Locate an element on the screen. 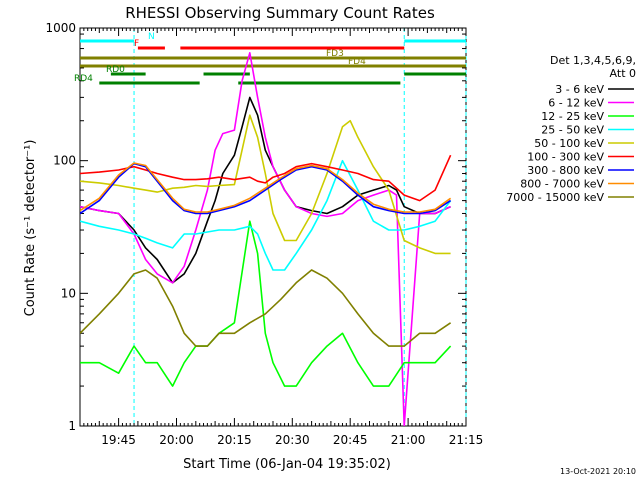 The height and width of the screenshot is (480, 640). x-axis-label: Start Time (06-Jan-04 19:35:02) is located at coordinates (287, 464).